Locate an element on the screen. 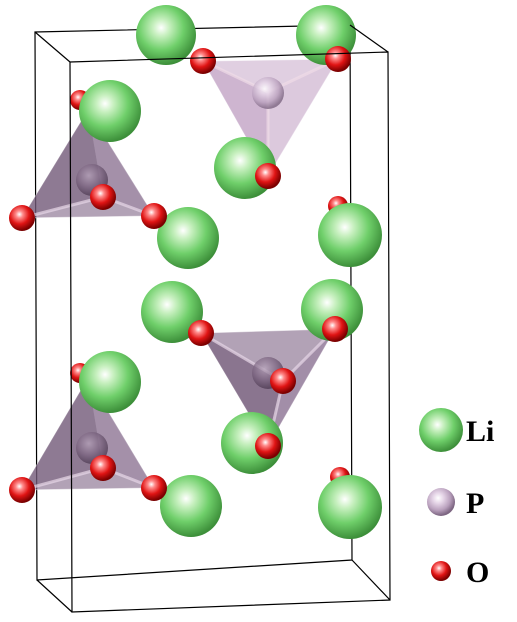  legend-item-li: Li is located at coordinates (456, 430).